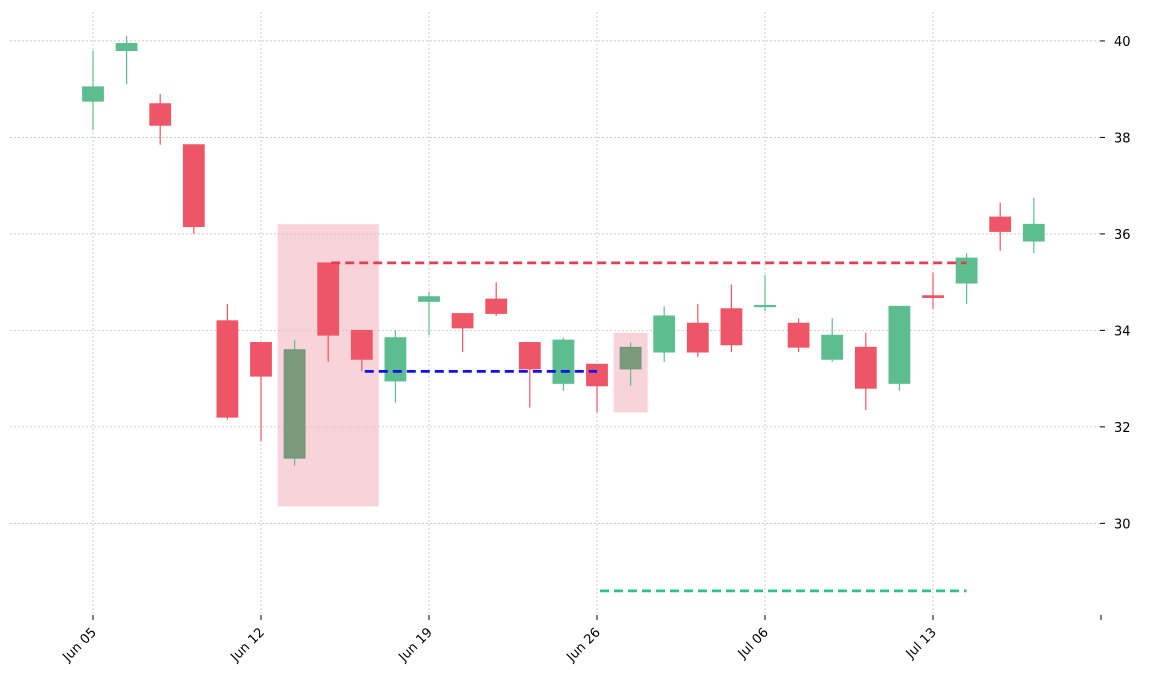 The height and width of the screenshot is (678, 1157). Describe the element at coordinates (80, 645) in the screenshot. I see `x-tick-label: Jun 05` at that location.